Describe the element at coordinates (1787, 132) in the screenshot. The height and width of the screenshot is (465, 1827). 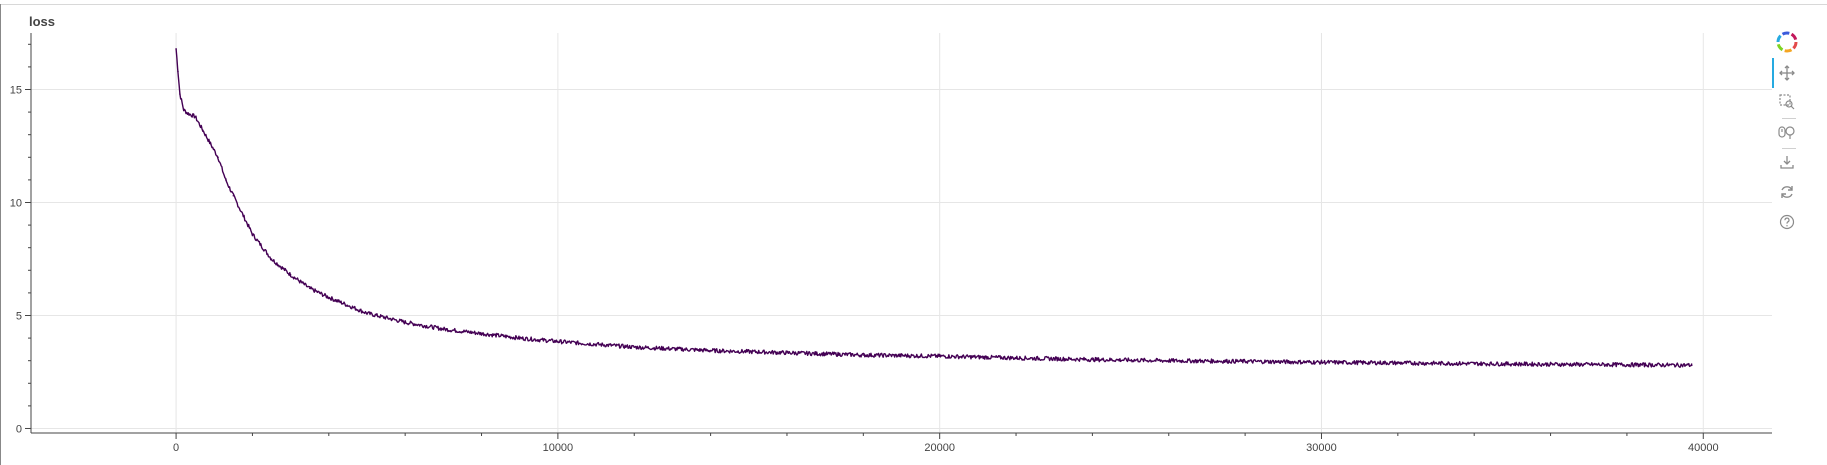
I see `wheel-zoom-icon` at that location.